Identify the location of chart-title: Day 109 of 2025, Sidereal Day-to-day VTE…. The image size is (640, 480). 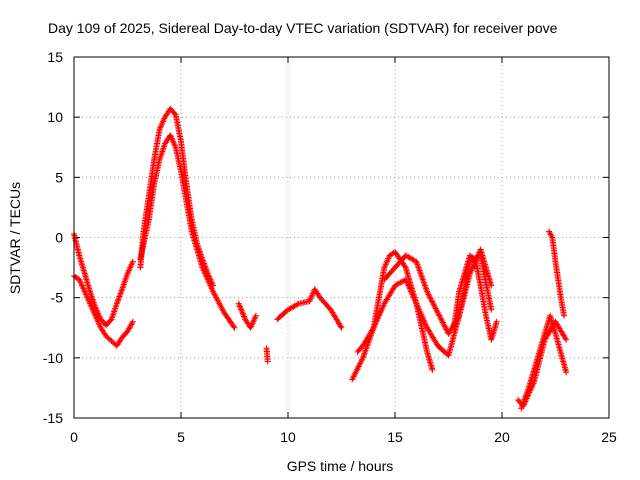
(303, 28).